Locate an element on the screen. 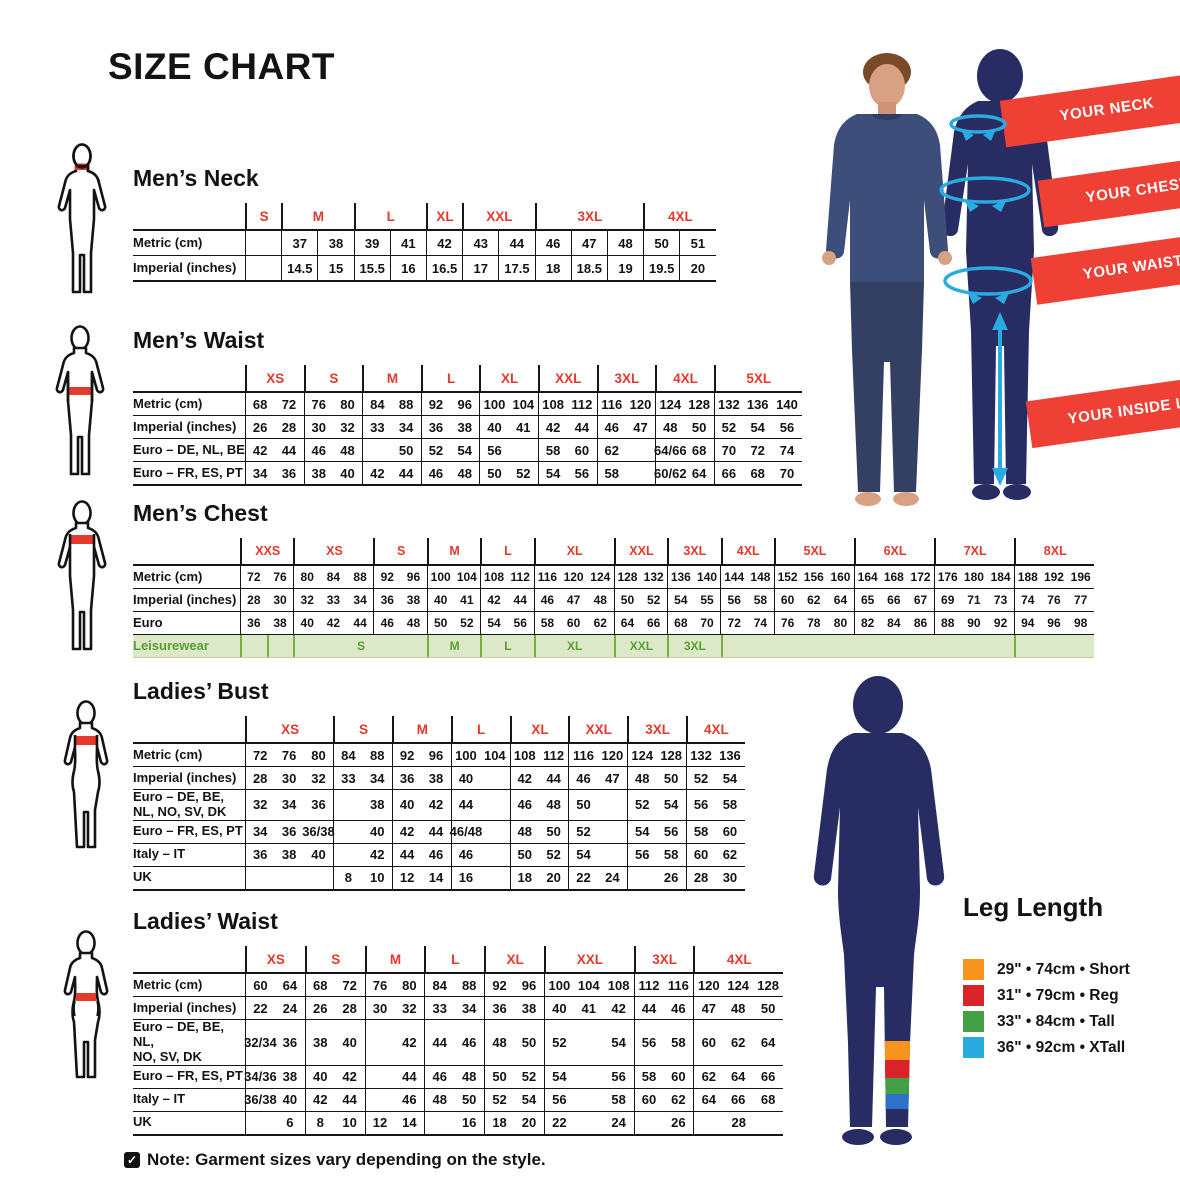 The height and width of the screenshot is (1197, 1180). row-label: Leisurewear is located at coordinates (171, 645).